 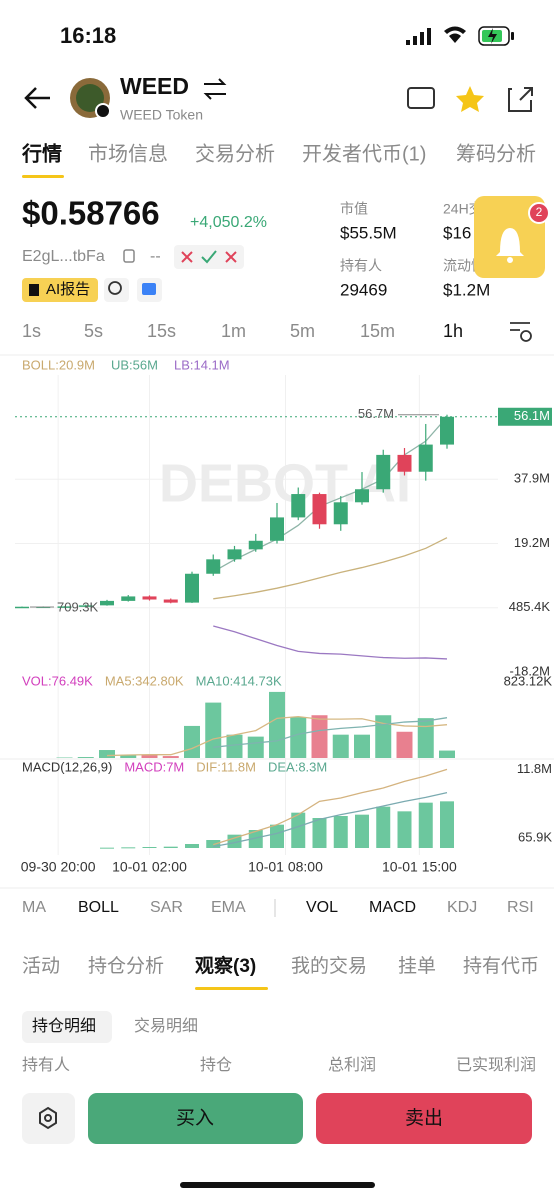 What do you see at coordinates (302, 331) in the screenshot?
I see `interval: 5m` at bounding box center [302, 331].